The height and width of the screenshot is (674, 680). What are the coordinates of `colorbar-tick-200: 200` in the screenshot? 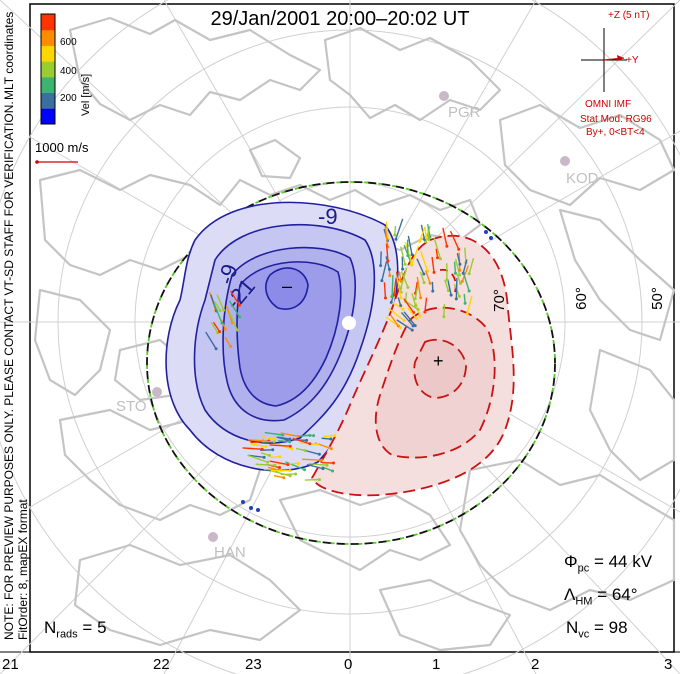 It's located at (68, 98).